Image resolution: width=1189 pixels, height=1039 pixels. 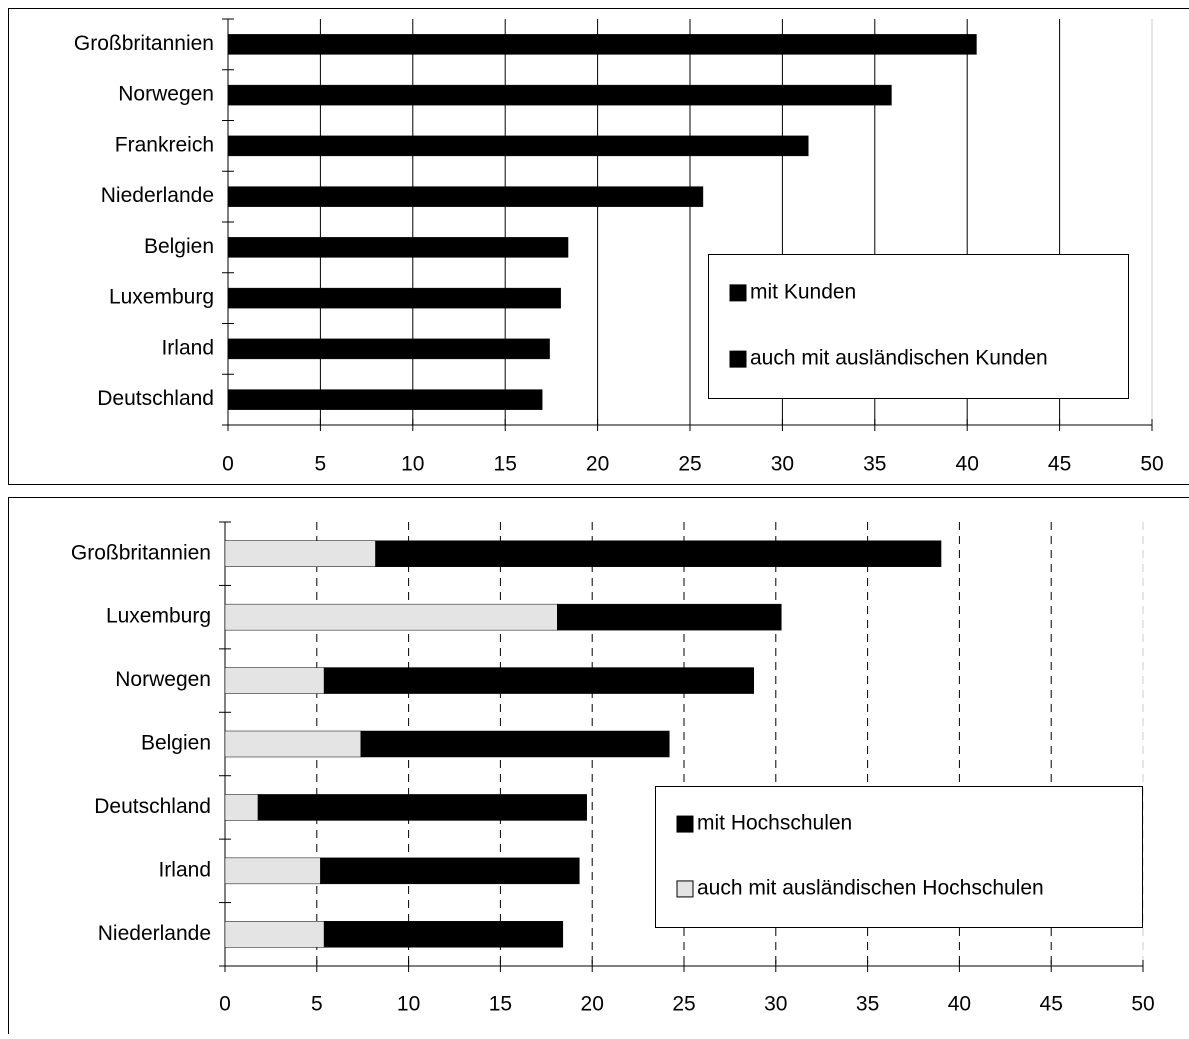 What do you see at coordinates (803, 291) in the screenshot?
I see `legend-label: mit Kunden` at bounding box center [803, 291].